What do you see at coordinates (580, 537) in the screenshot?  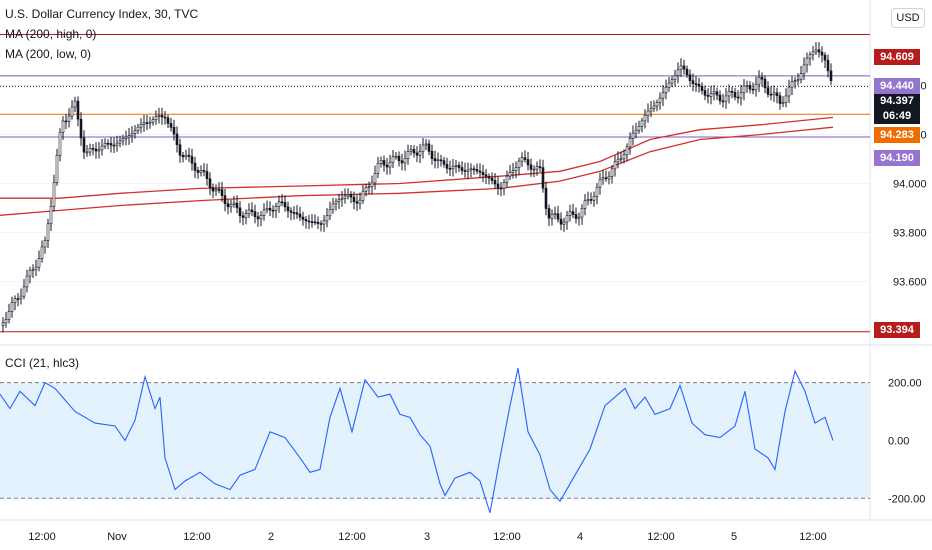 I see `time-tick-label: 4` at bounding box center [580, 537].